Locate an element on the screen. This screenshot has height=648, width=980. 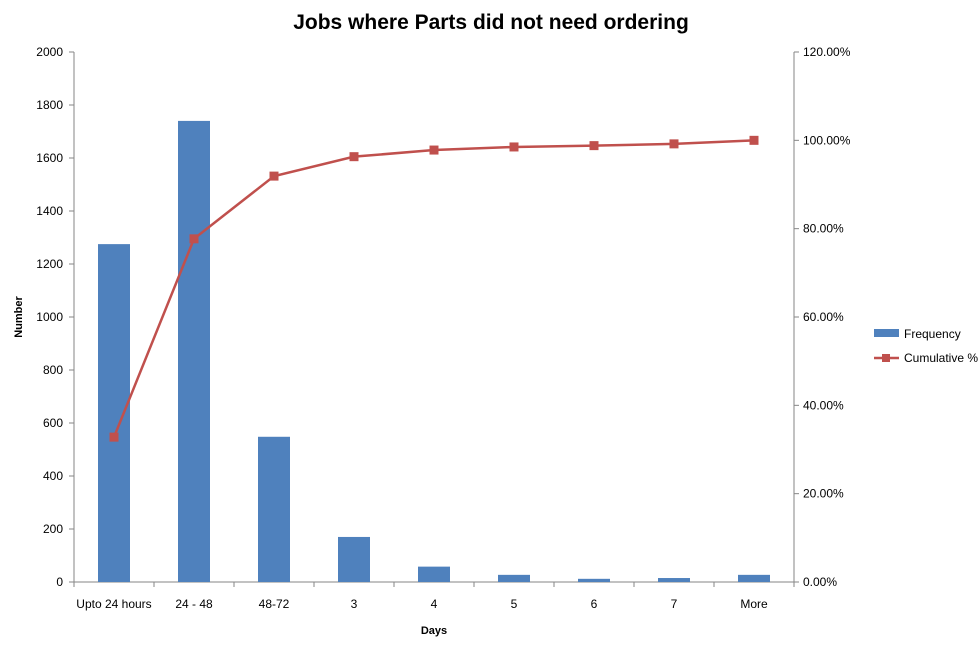
left-tick-label: 0 is located at coordinates (59, 582).